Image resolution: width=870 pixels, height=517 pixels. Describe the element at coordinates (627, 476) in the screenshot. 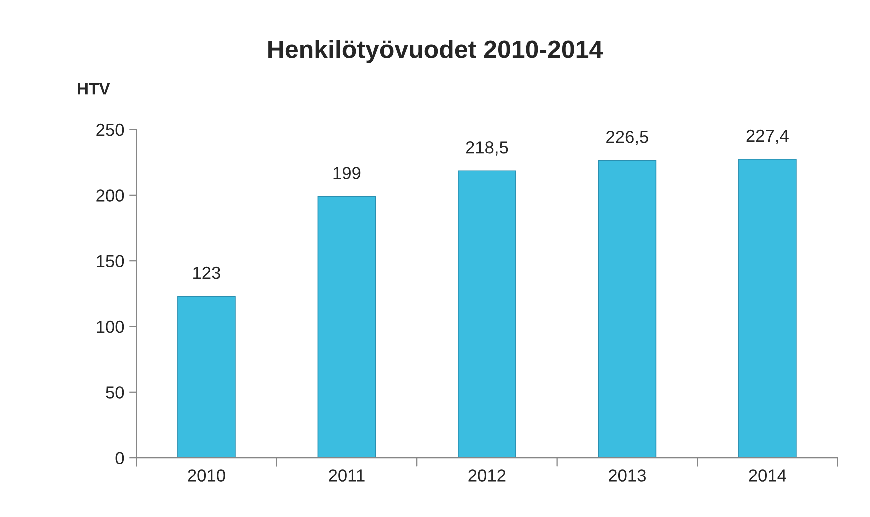

I see `x-tick-label: 2013` at that location.